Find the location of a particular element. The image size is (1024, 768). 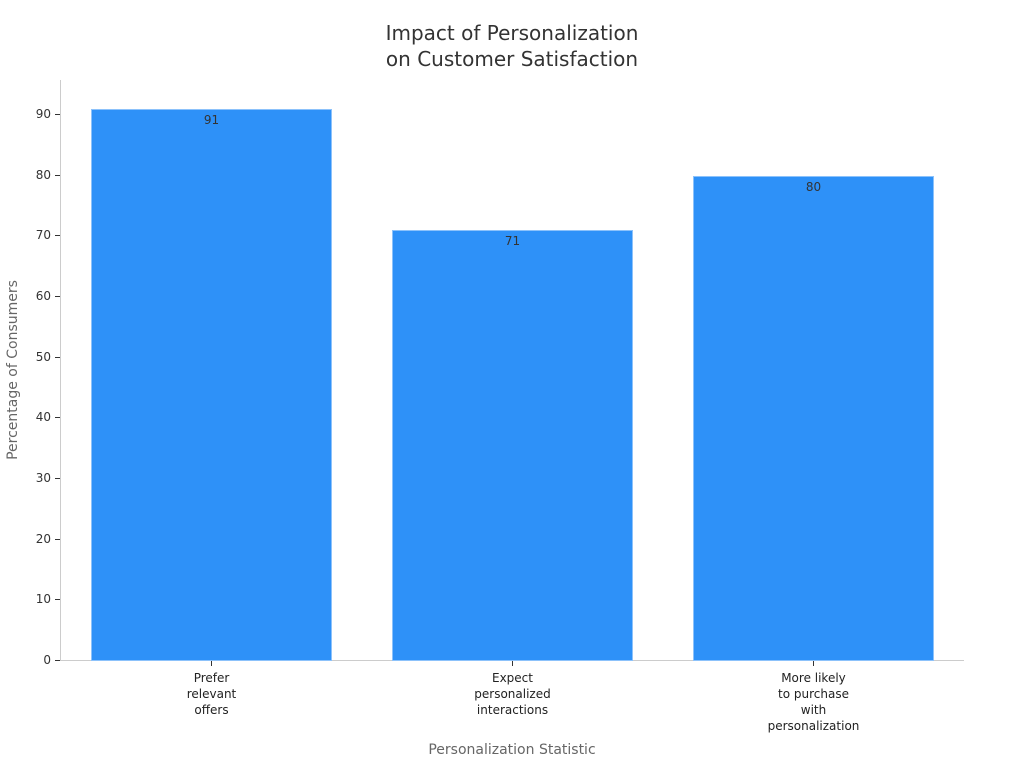

x-tick-label-line: Expect is located at coordinates (512, 678).